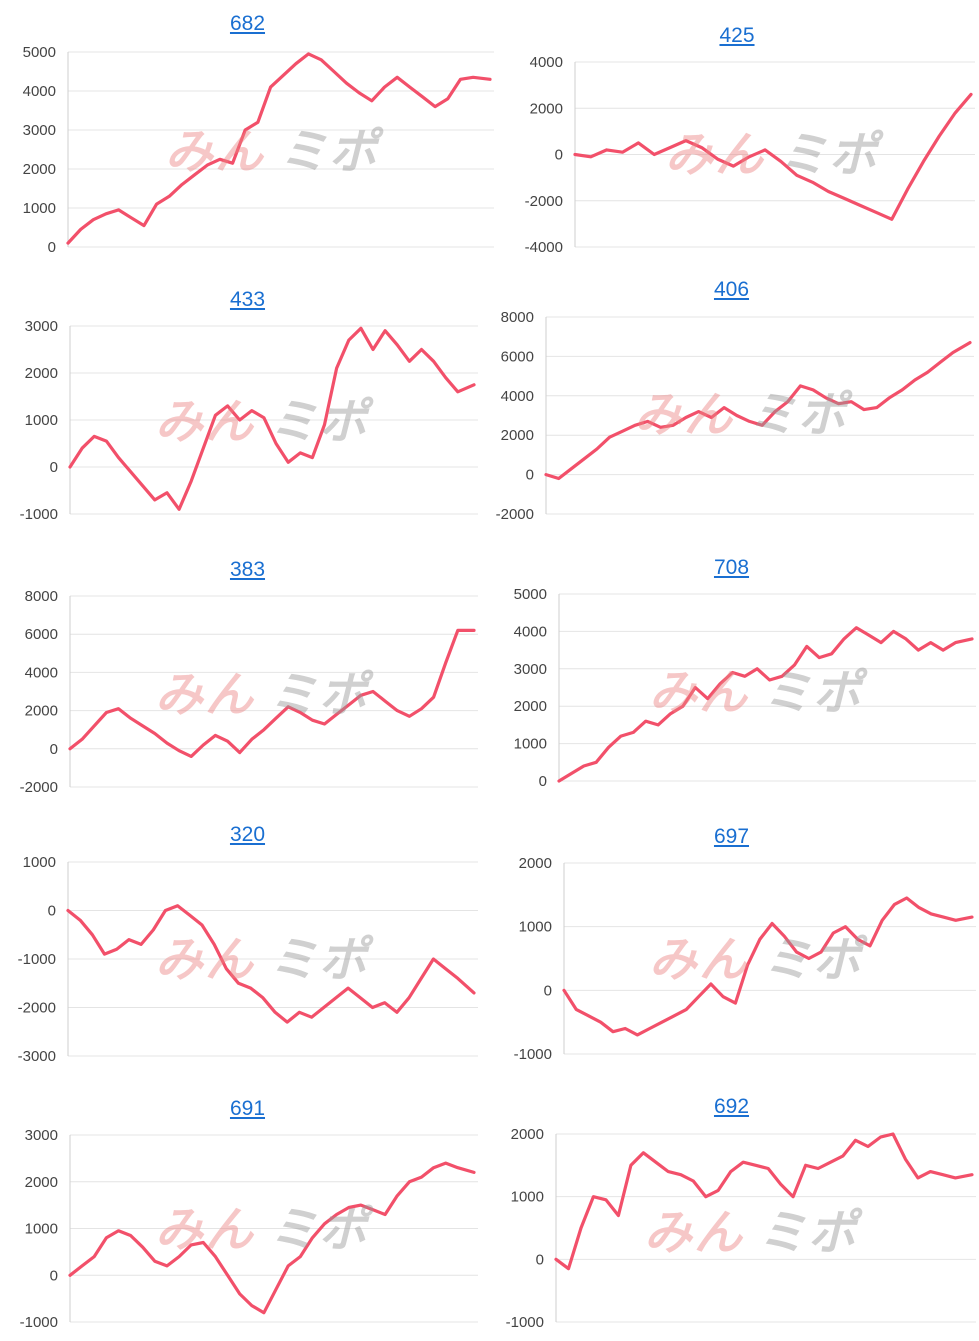  Describe the element at coordinates (544, 247) in the screenshot. I see `y-tick-label: -4000` at that location.